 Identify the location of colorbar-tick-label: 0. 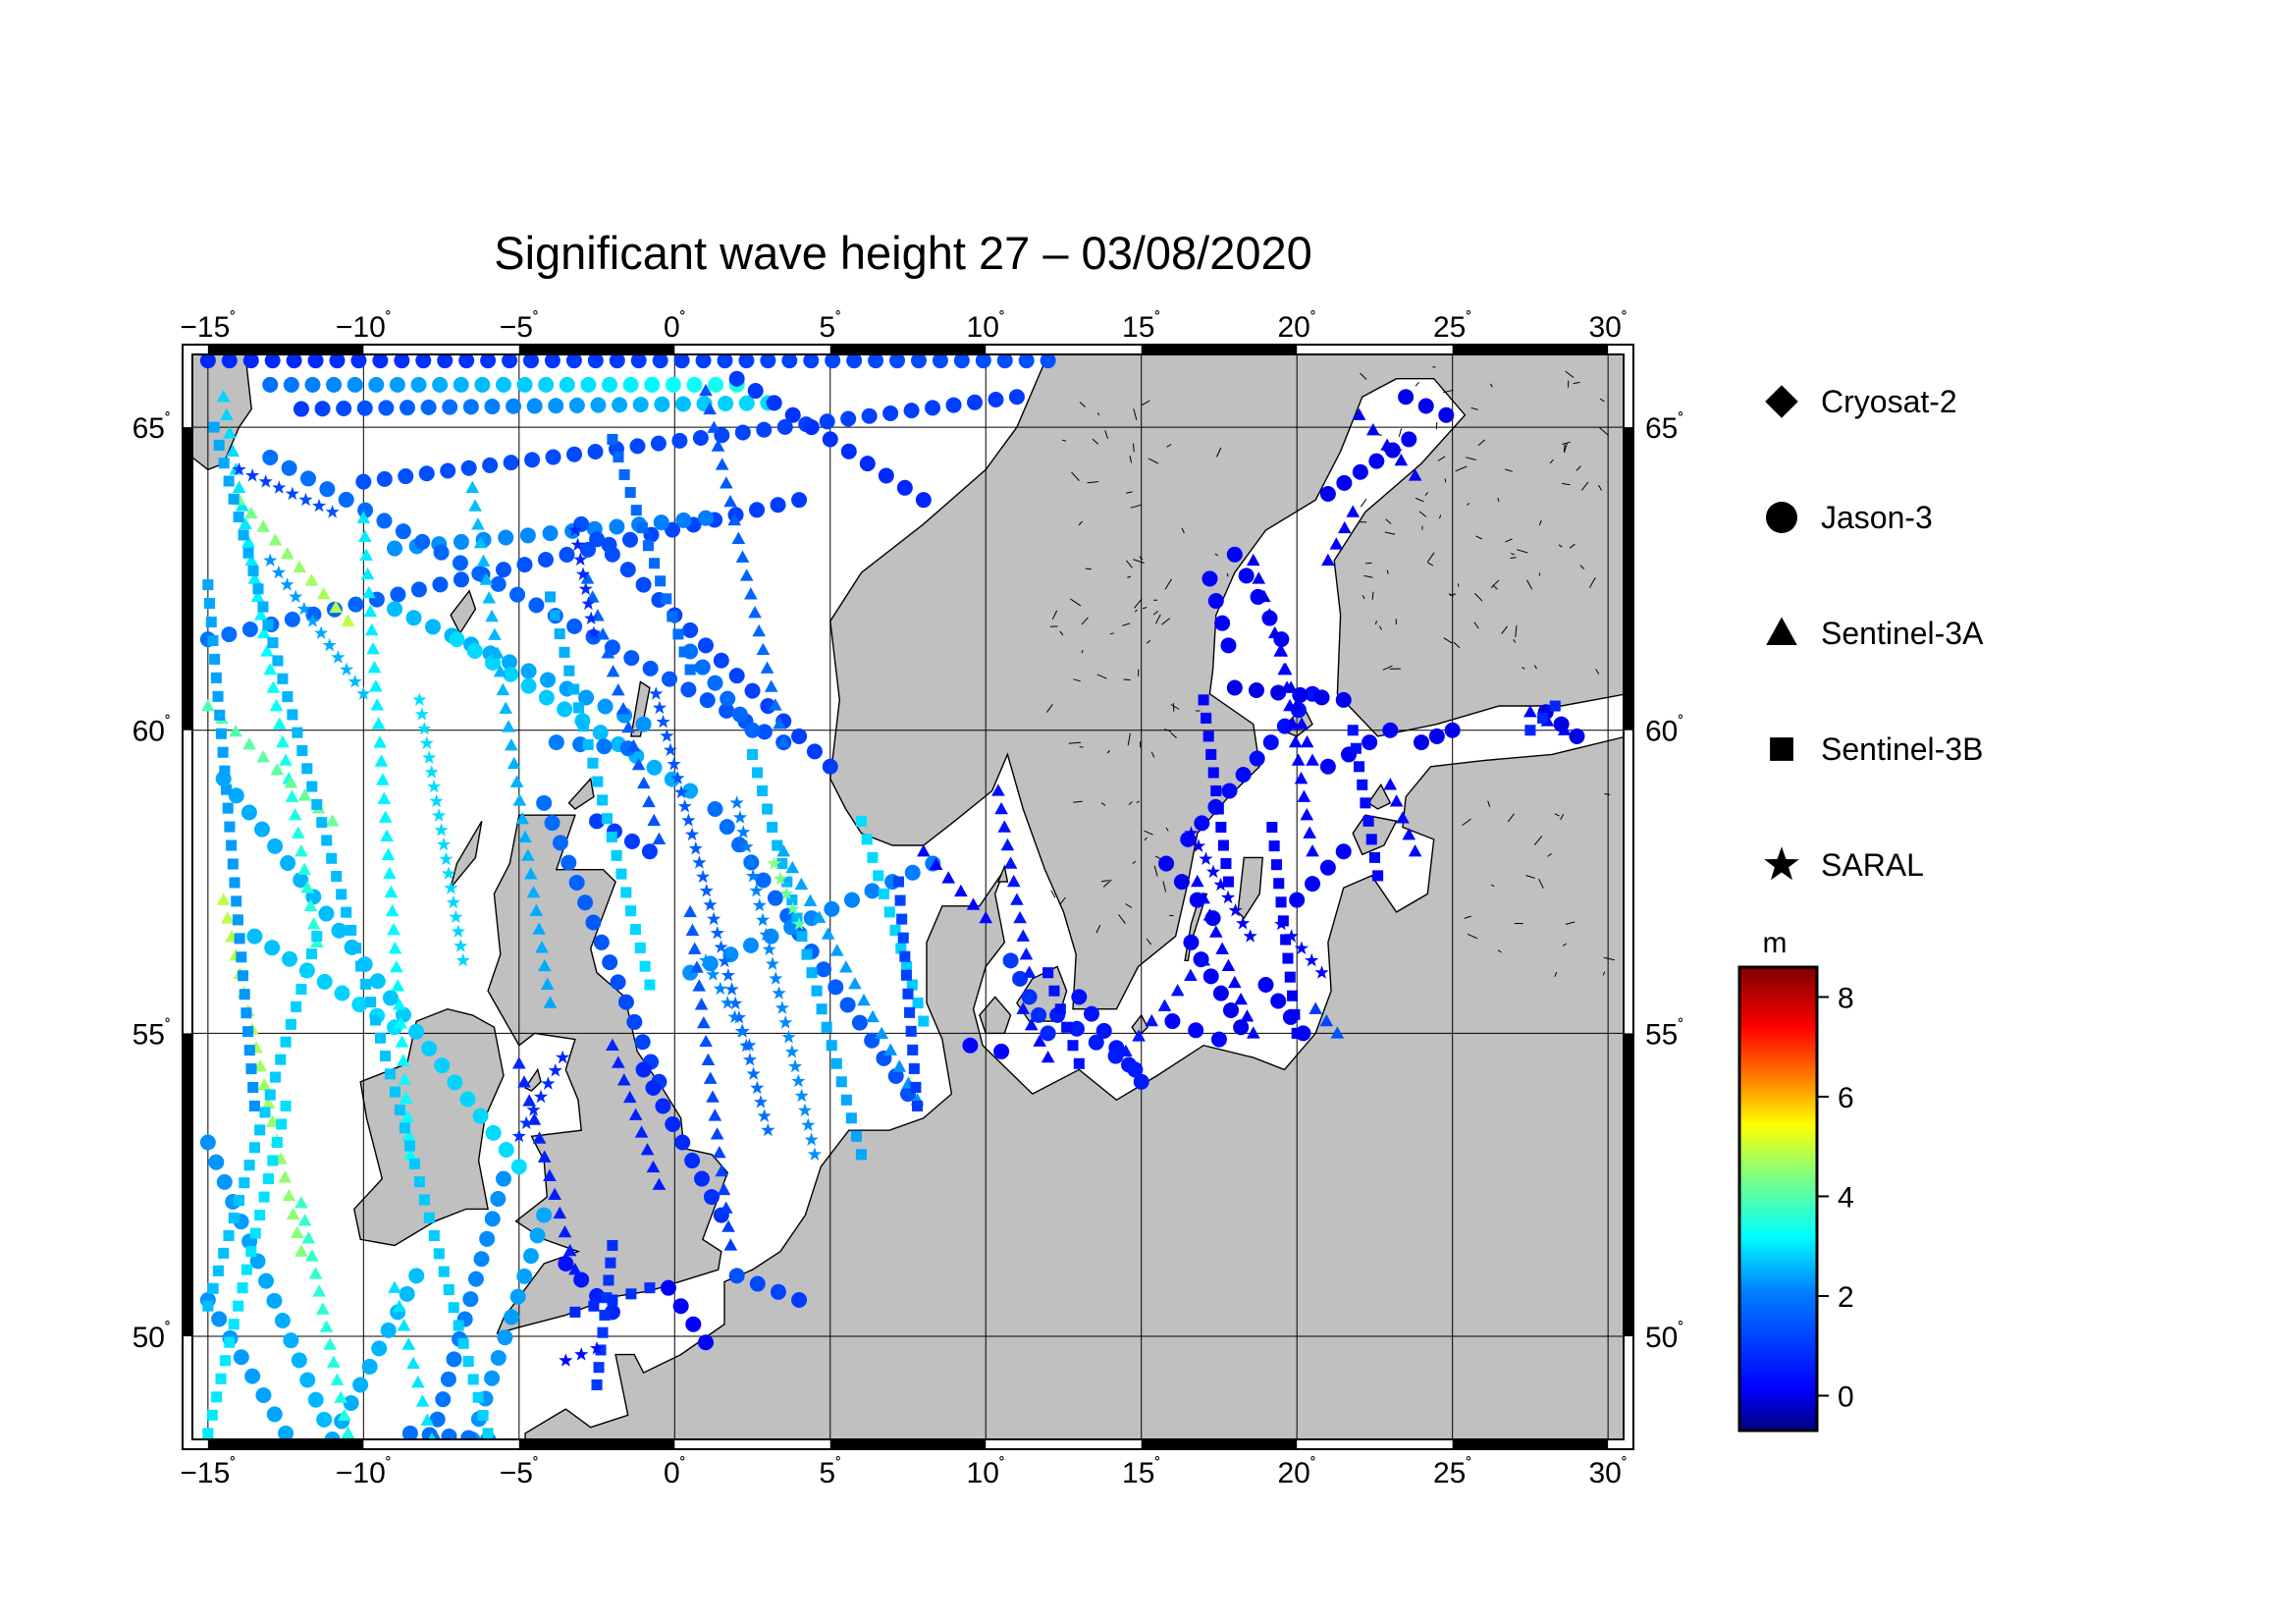
(1846, 1396).